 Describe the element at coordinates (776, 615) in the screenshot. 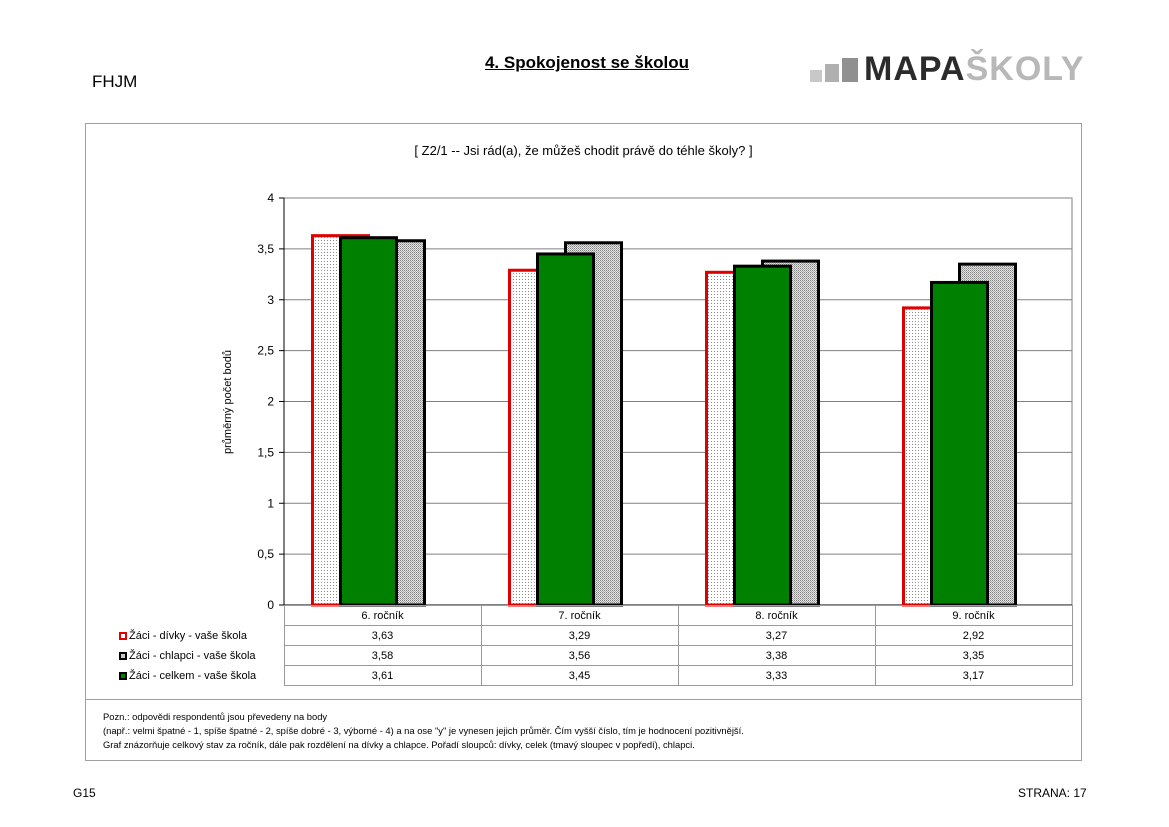

I see `category-label: 8. ročník` at that location.